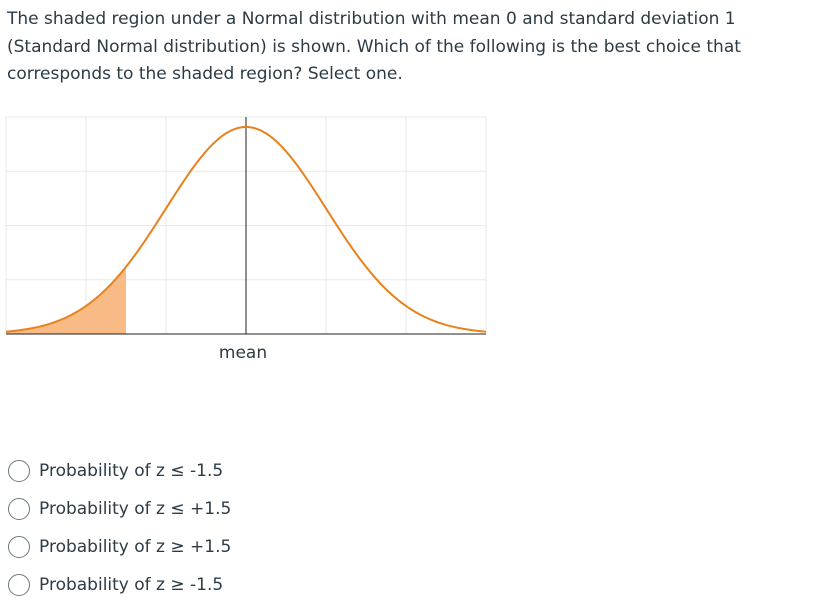 Image resolution: width=827 pixels, height=614 pixels. I want to click on answer-option-2: Probability of z ≤ +1.5, so click(119, 509).